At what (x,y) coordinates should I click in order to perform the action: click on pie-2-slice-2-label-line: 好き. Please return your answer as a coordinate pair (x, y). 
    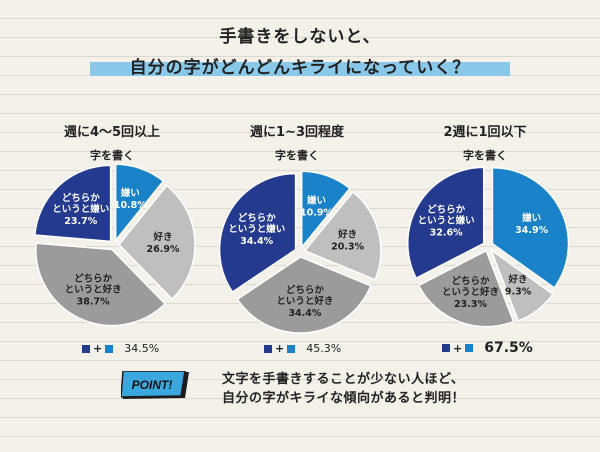
    Looking at the image, I should click on (347, 234).